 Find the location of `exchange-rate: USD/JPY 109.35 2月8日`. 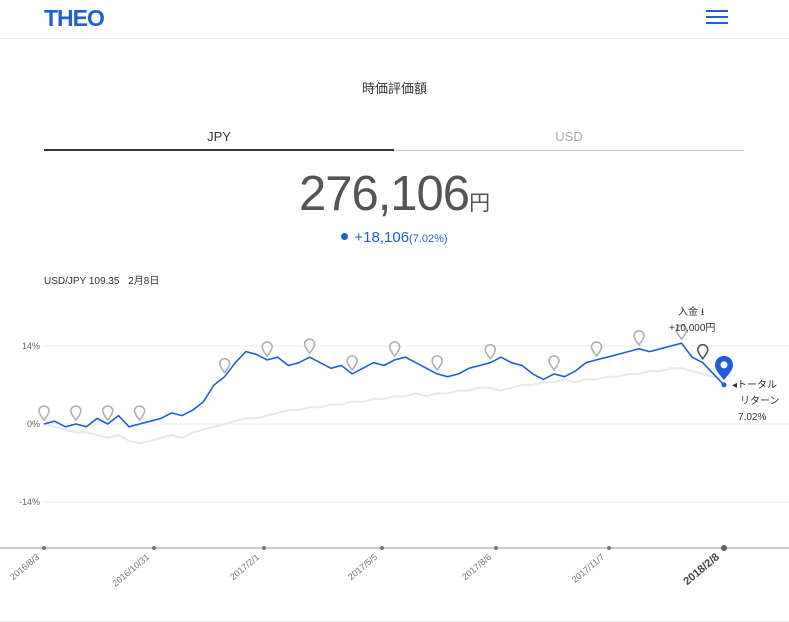

exchange-rate: USD/JPY 109.35 2月8日 is located at coordinates (104, 279).